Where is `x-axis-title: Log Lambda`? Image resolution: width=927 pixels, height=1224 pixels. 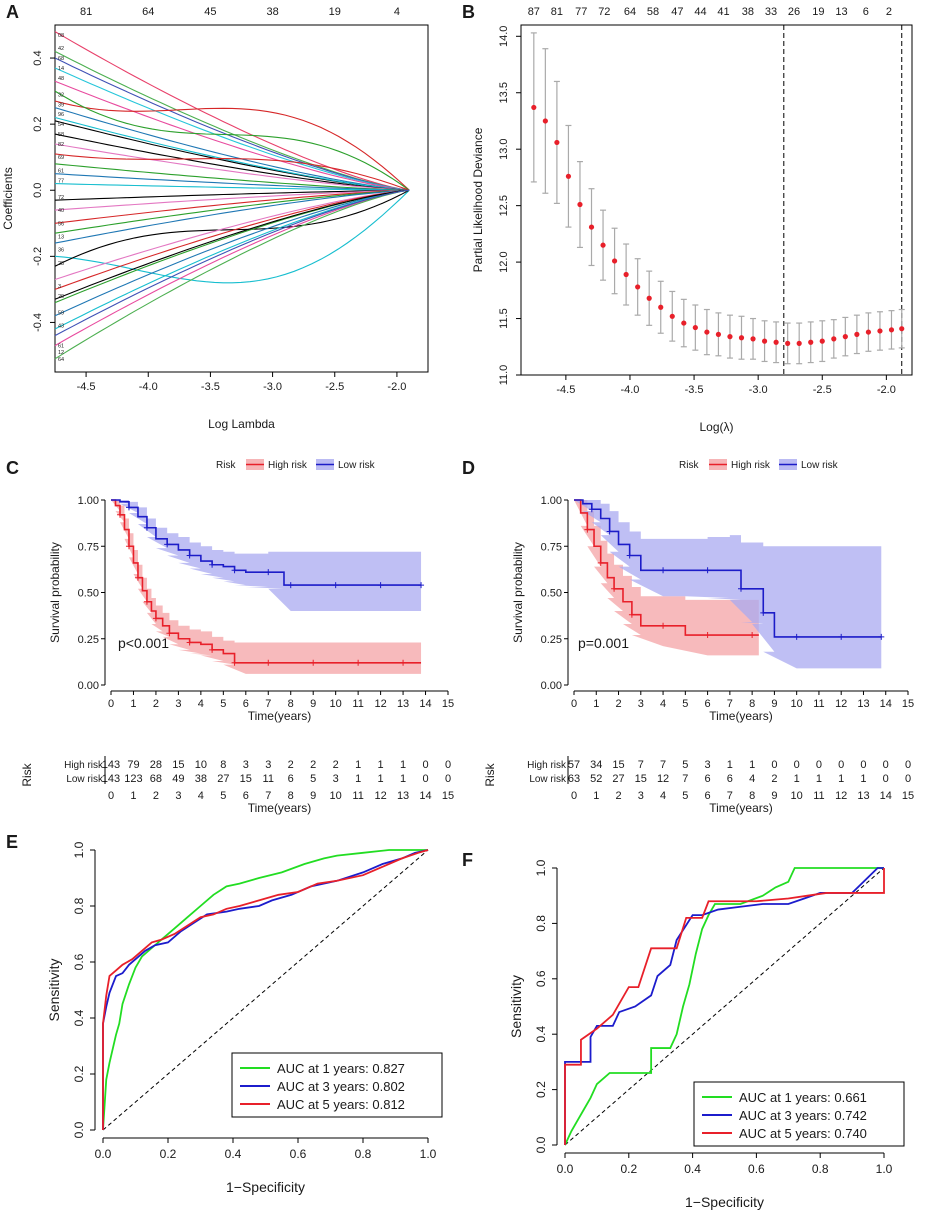 x-axis-title: Log Lambda is located at coordinates (241, 424).